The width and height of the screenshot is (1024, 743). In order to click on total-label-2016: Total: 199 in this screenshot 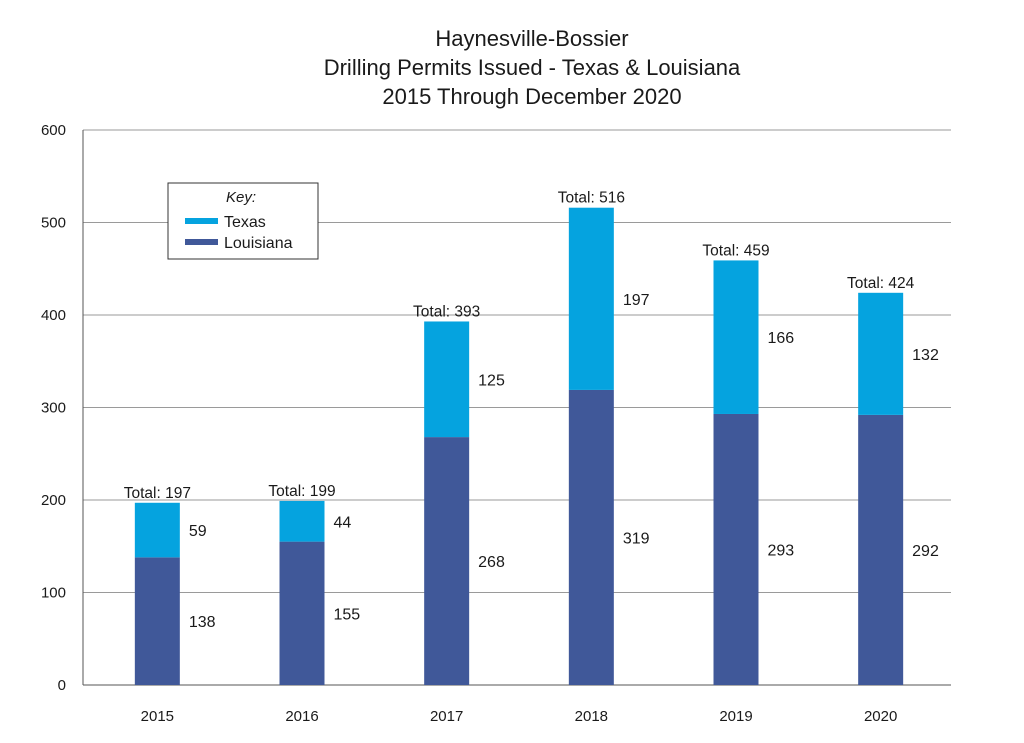, I will do `click(301, 491)`.